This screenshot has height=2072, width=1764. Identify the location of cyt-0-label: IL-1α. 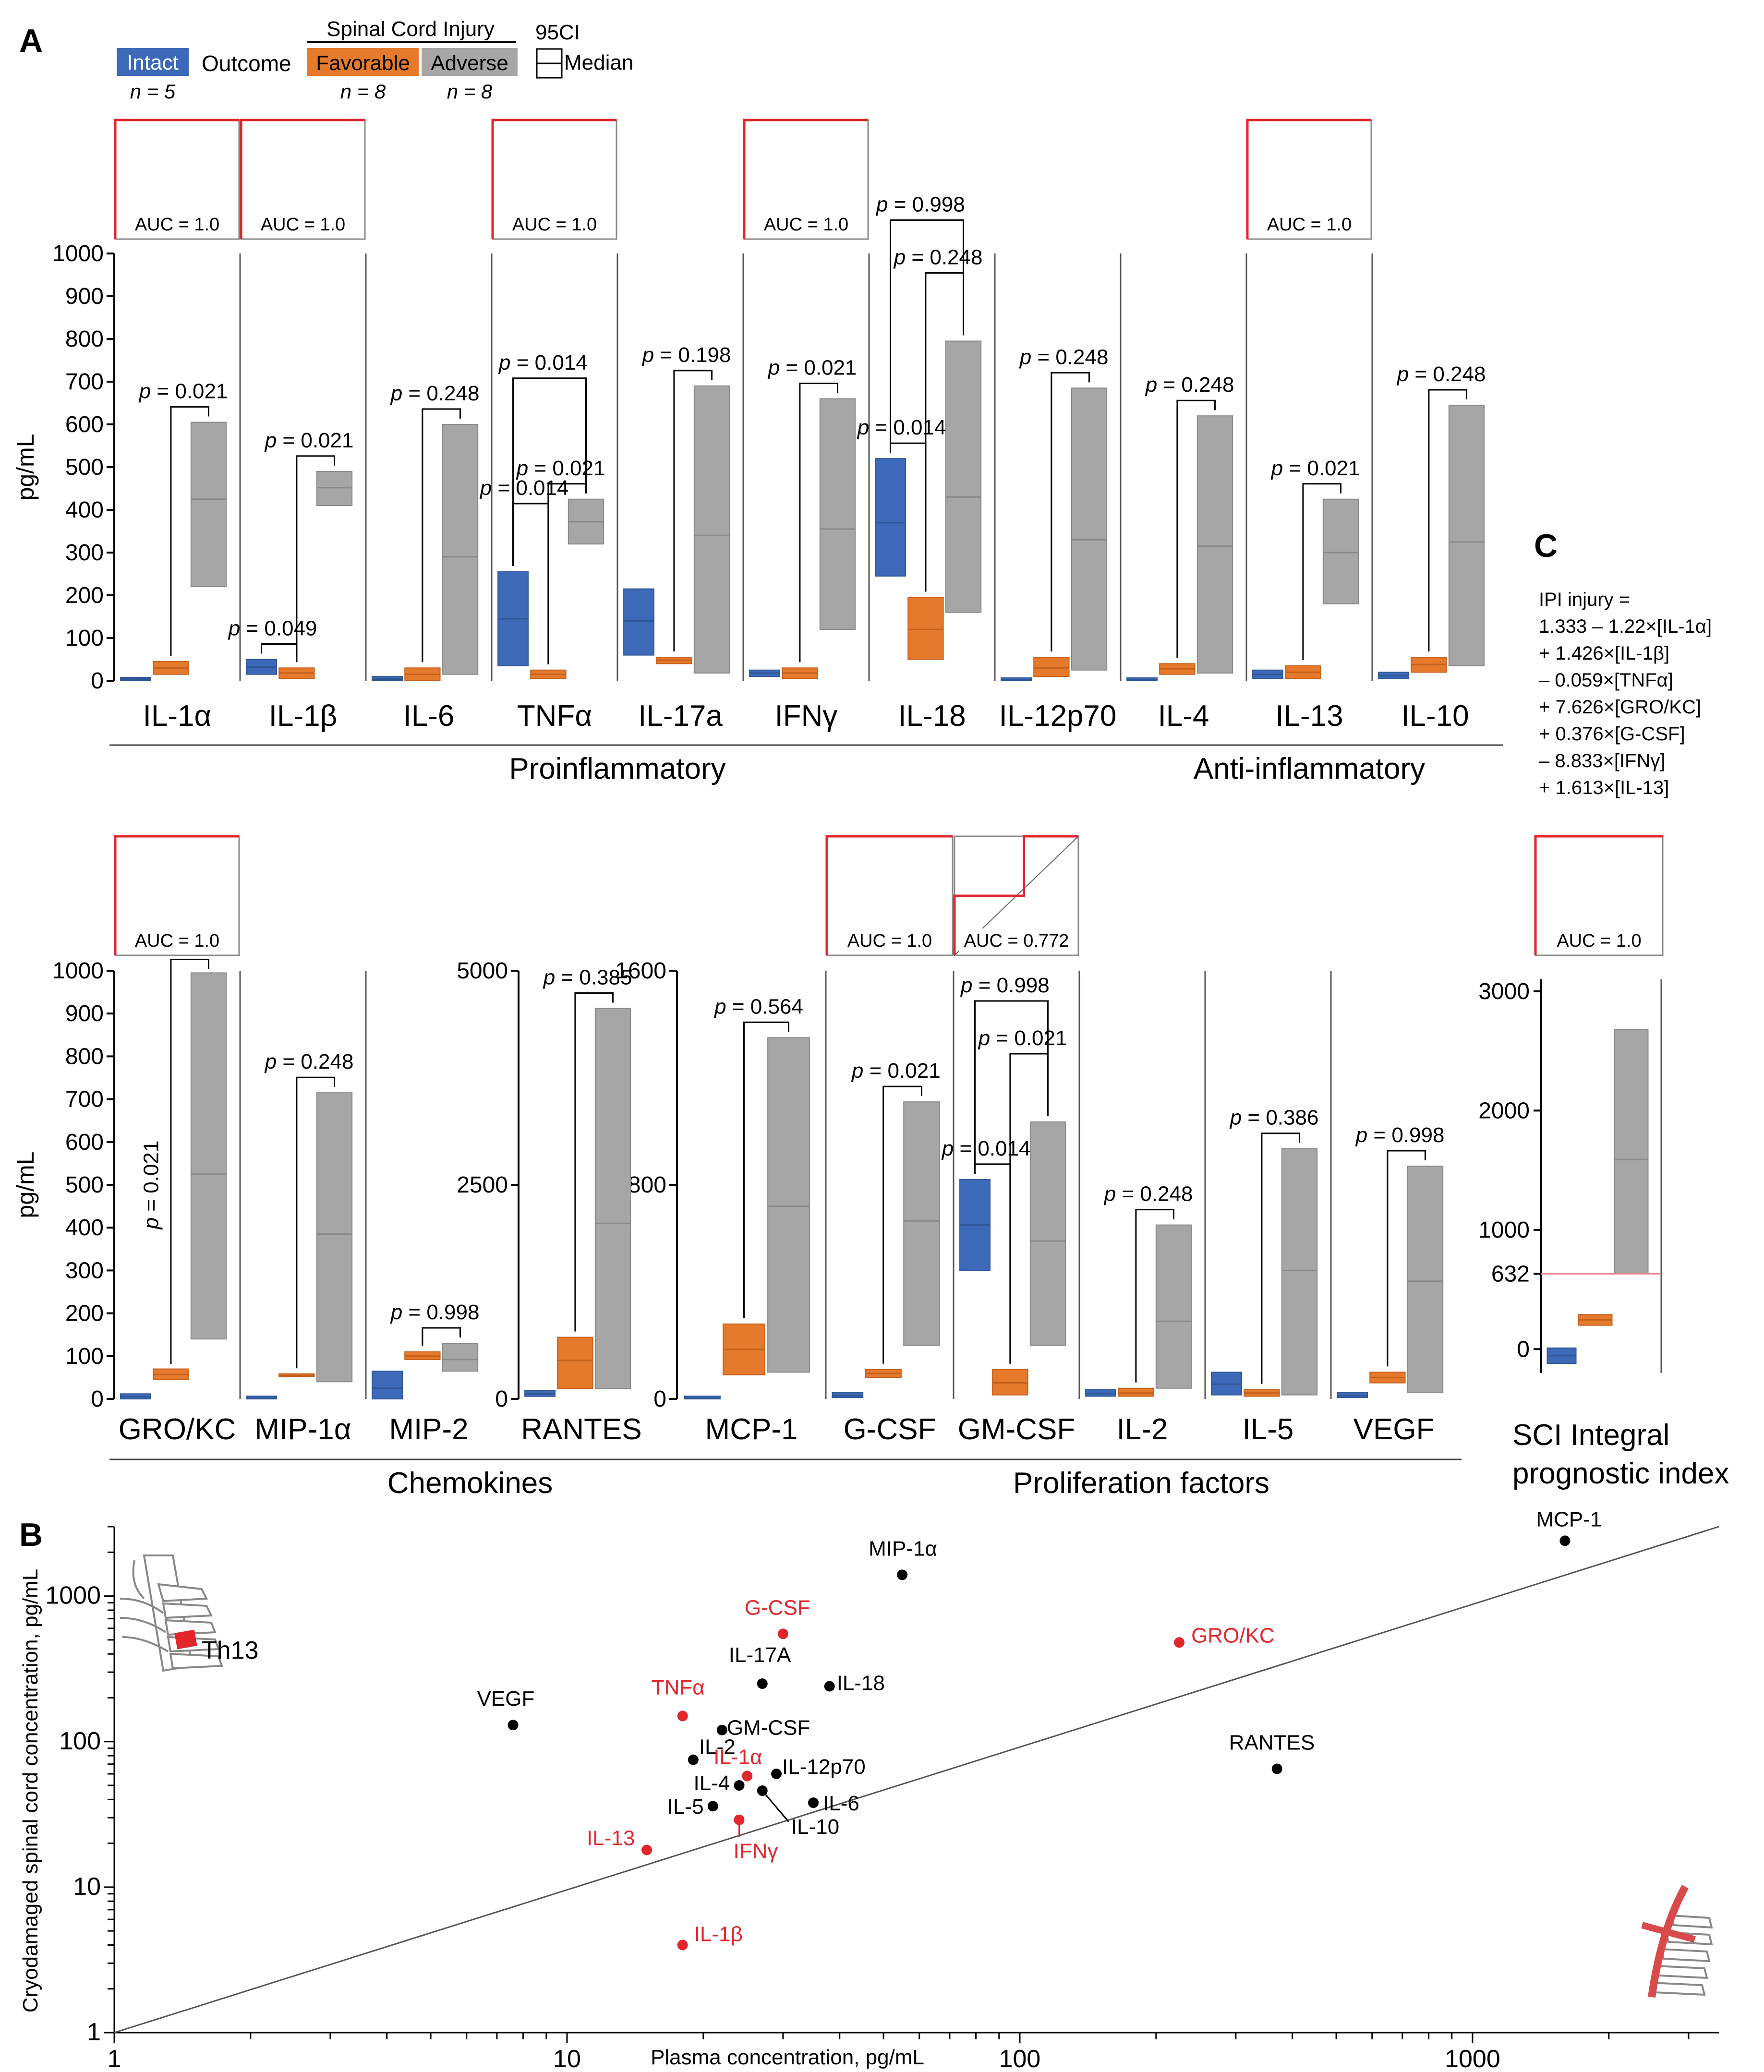
(177, 716).